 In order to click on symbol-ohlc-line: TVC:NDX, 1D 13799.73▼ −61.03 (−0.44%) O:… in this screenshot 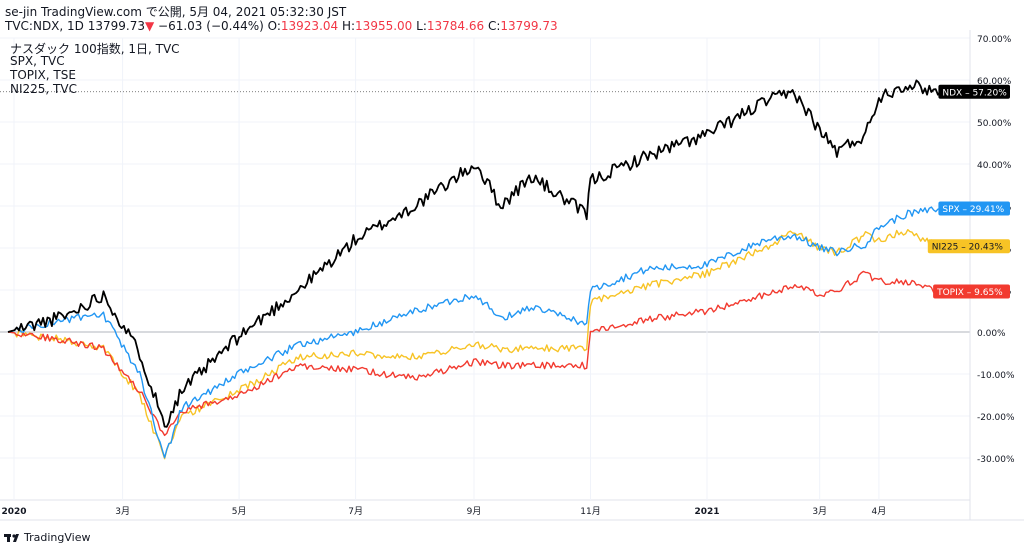, I will do `click(281, 26)`.